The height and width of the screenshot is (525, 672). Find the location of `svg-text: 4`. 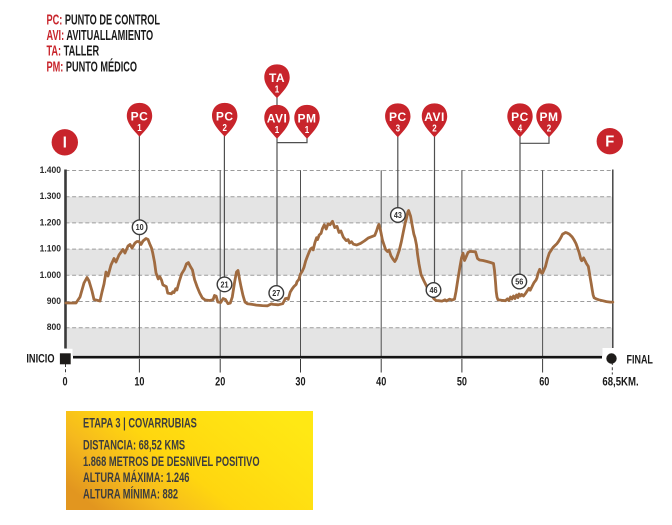

svg-text: 4 is located at coordinates (520, 128).